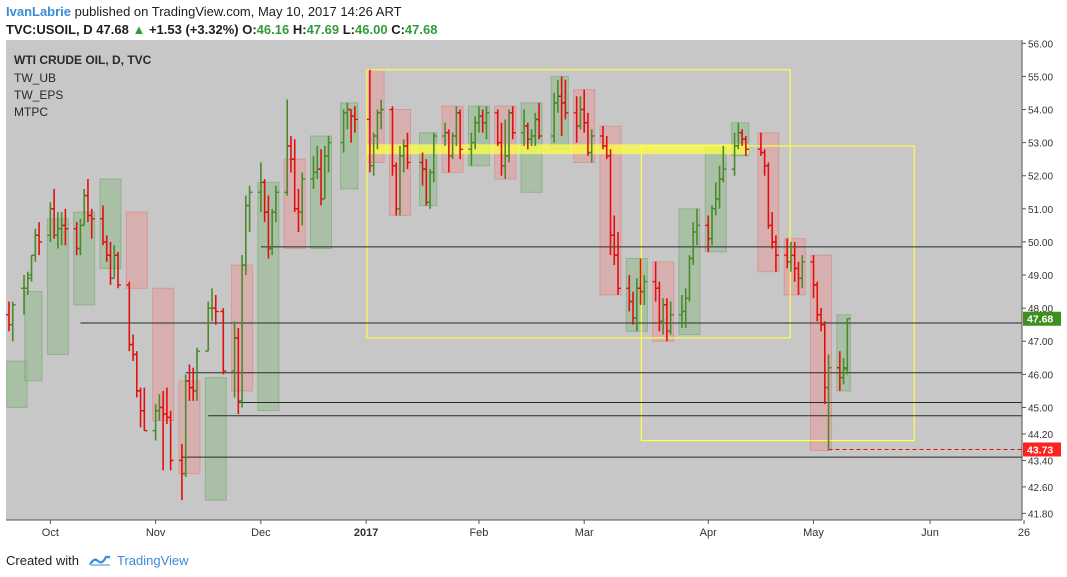 This screenshot has height=577, width=1067. I want to click on y-tick-label: 51.00, so click(1040, 210).